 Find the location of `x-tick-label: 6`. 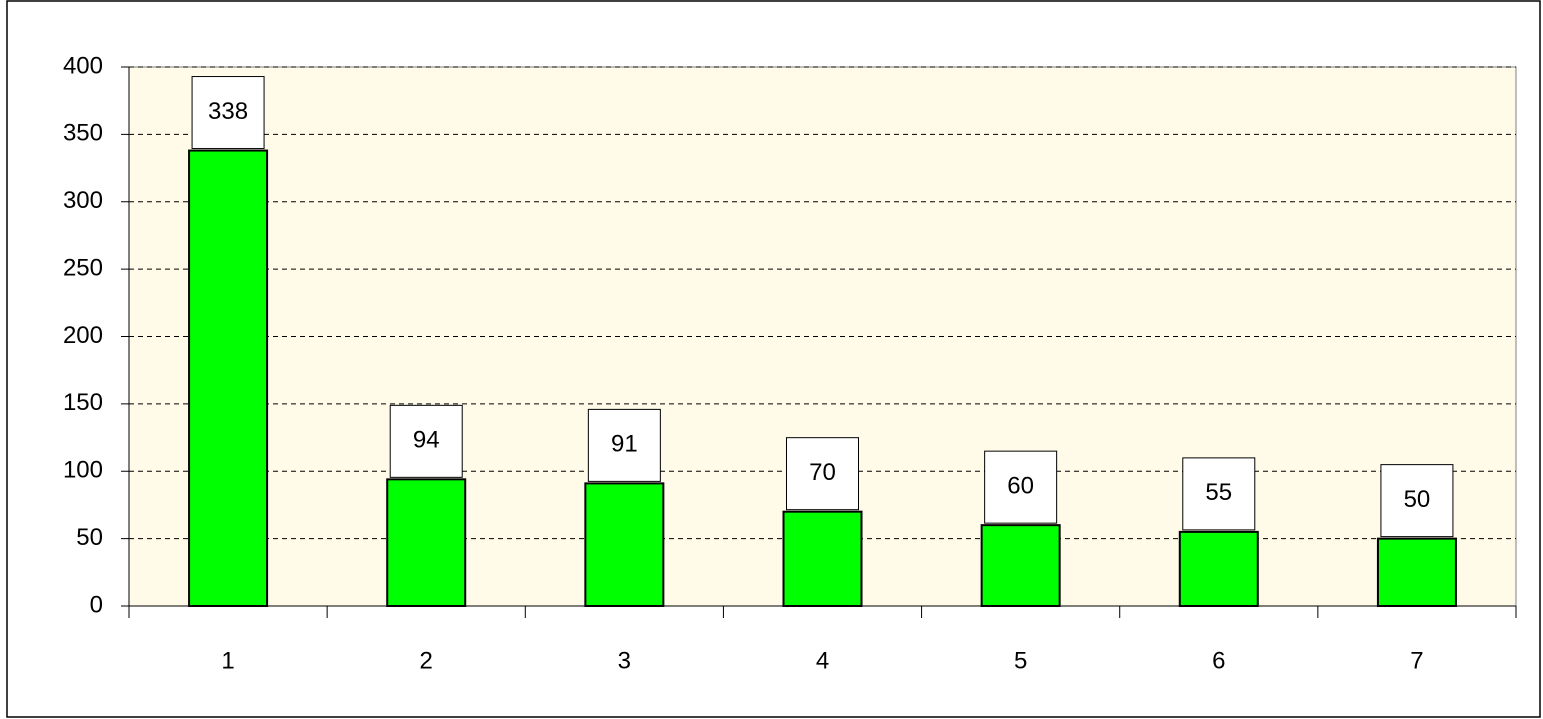

x-tick-label: 6 is located at coordinates (1218, 660).